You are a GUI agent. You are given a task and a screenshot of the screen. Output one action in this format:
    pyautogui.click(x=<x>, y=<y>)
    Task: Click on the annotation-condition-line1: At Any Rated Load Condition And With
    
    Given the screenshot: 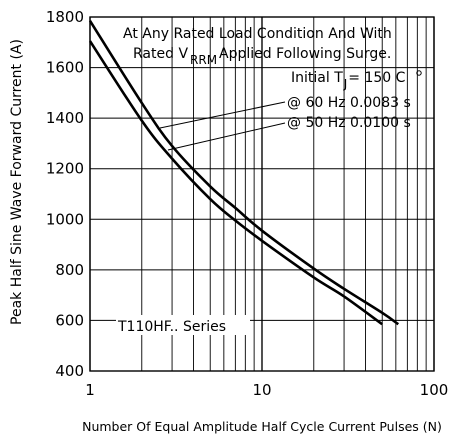 What is the action you would take?
    pyautogui.click(x=257, y=34)
    